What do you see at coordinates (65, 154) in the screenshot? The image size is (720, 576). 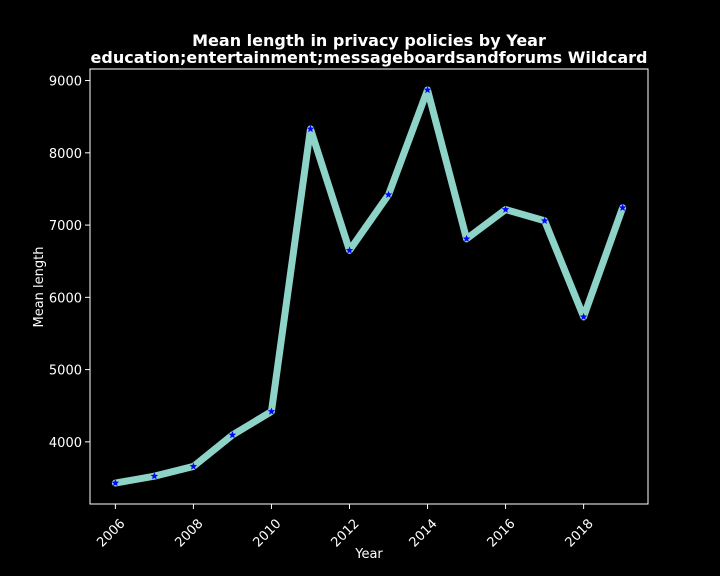 I see `y-tick-label: 8000` at bounding box center [65, 154].